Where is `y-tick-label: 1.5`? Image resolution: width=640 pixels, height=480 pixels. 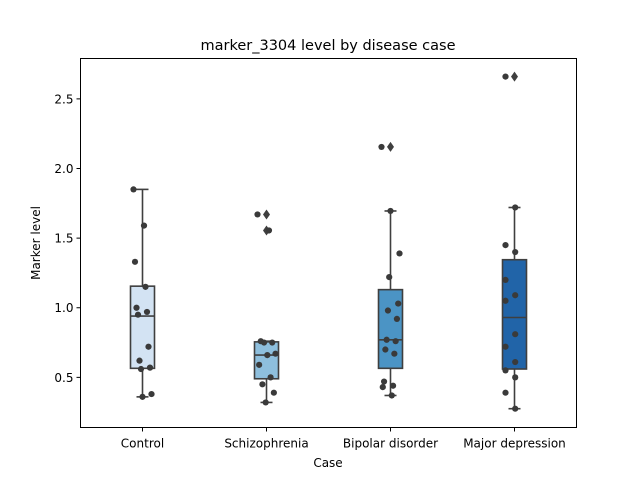 y-tick-label: 1.5 is located at coordinates (63, 239).